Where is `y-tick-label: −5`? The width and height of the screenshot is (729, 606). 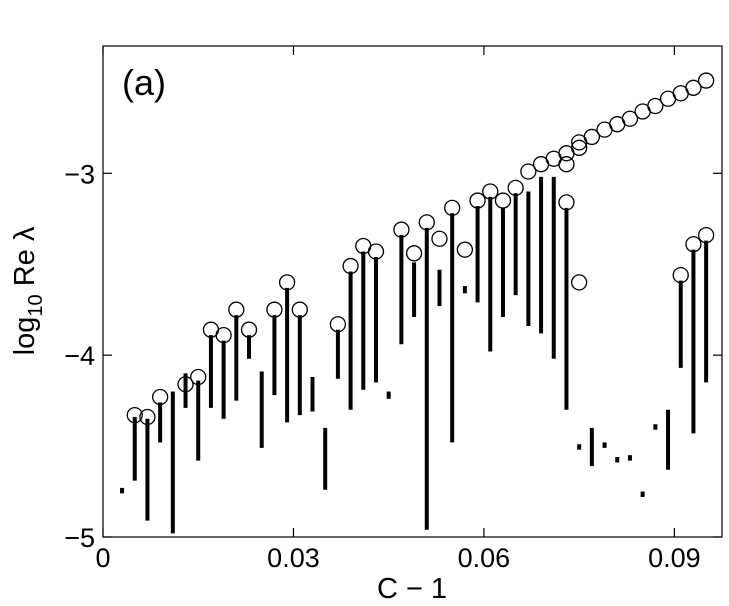
y-tick-label: −5 is located at coordinates (79, 538).